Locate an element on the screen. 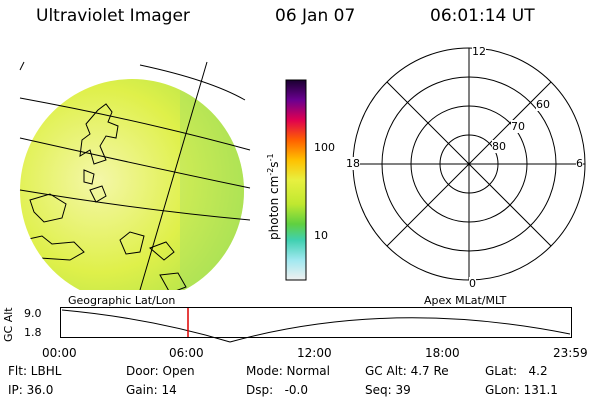 The image size is (600, 400). polar-lat-label: 70 is located at coordinates (518, 126).